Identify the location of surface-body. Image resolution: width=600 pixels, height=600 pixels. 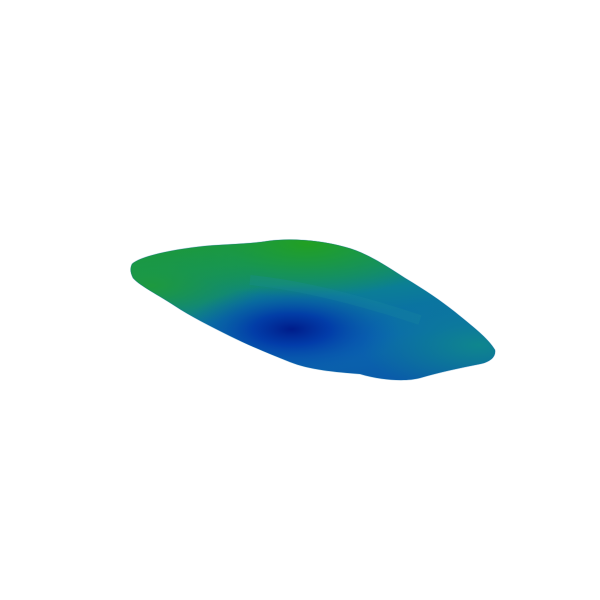
(313, 310).